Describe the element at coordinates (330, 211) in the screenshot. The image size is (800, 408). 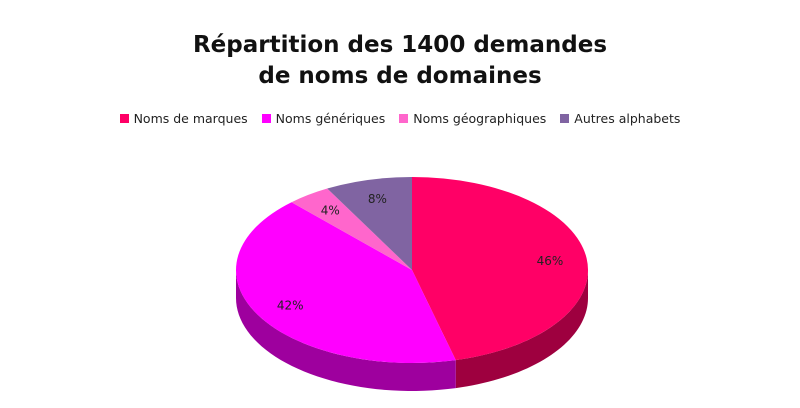
I see `data-label-noms-geographiques: 4%` at that location.